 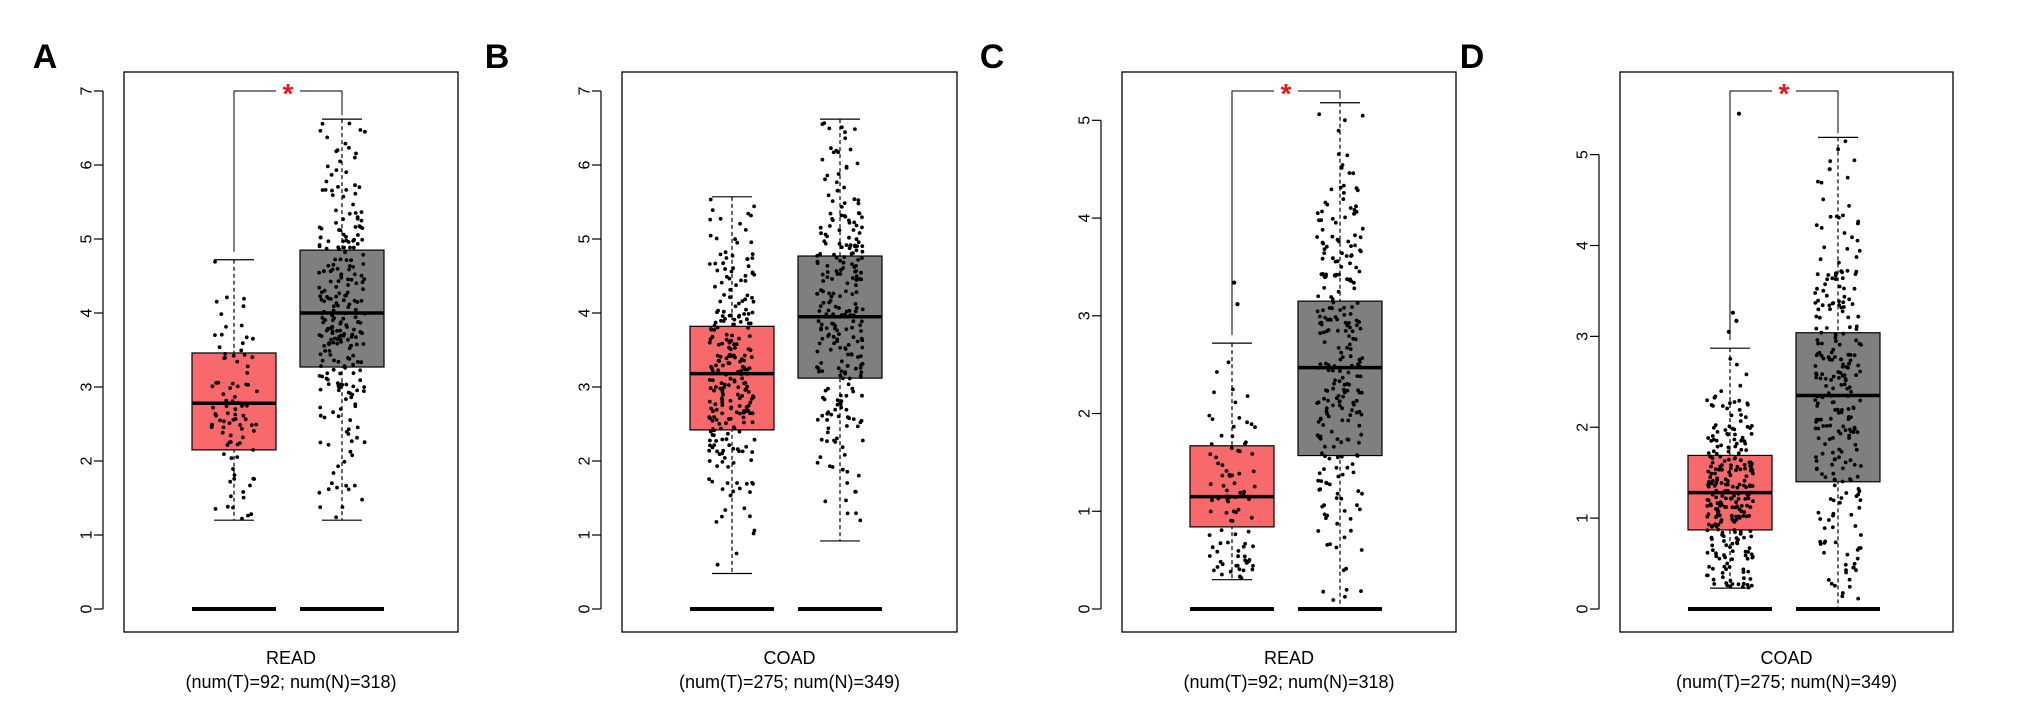 I want to click on y-tick-label: 2, so click(x=1583, y=427).